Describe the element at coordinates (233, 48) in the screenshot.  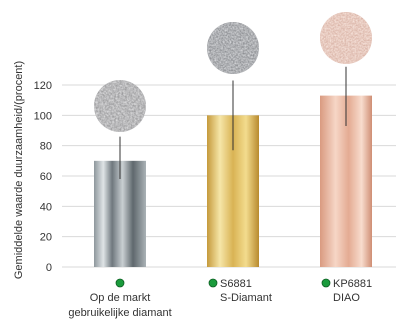
I see `silver-diamond-grit-image` at that location.